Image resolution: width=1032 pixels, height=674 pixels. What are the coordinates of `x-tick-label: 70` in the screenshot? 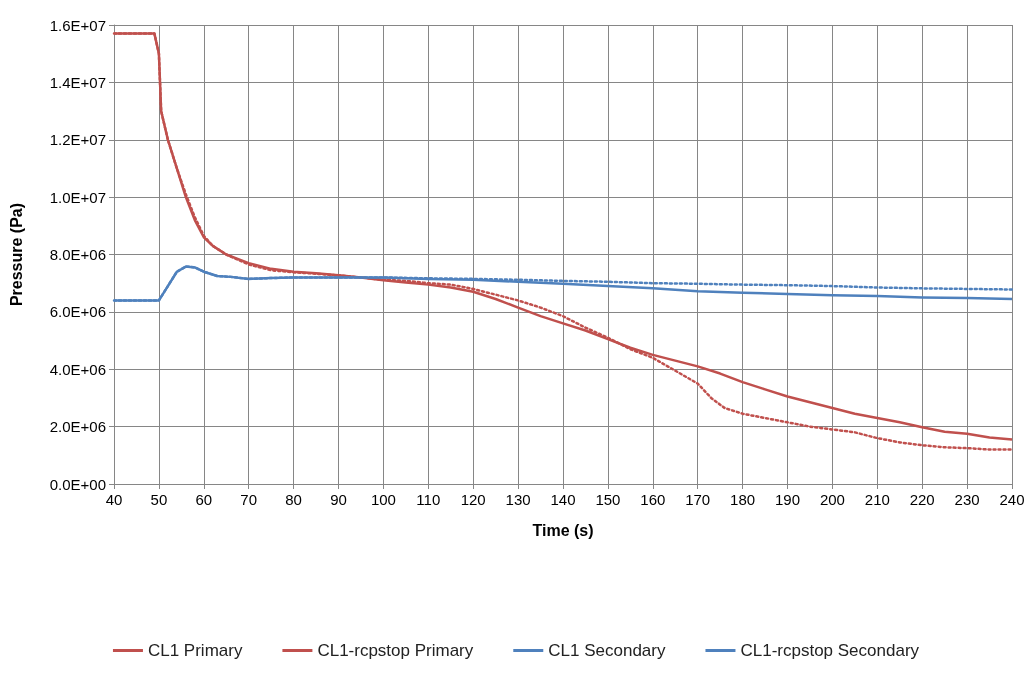 It's located at (249, 499).